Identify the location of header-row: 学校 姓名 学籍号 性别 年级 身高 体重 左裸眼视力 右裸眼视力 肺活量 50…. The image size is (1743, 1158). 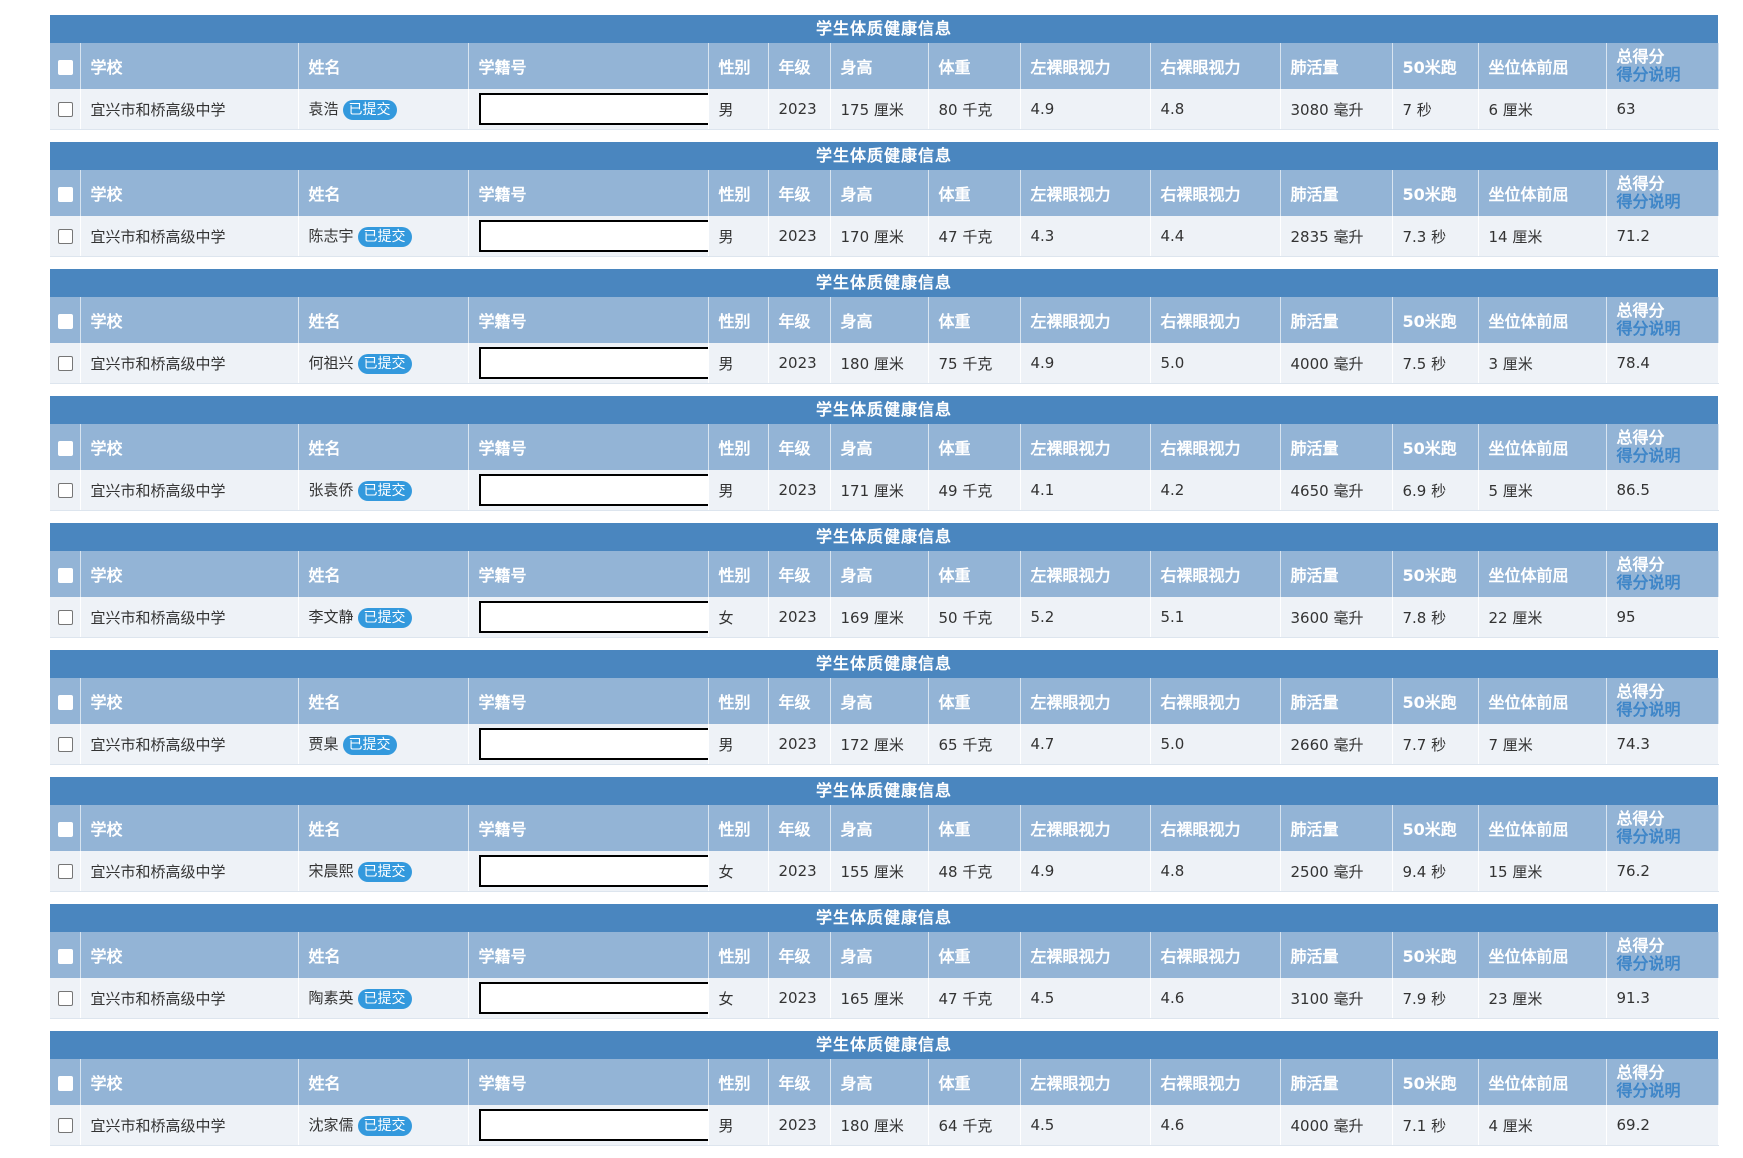
(884, 955).